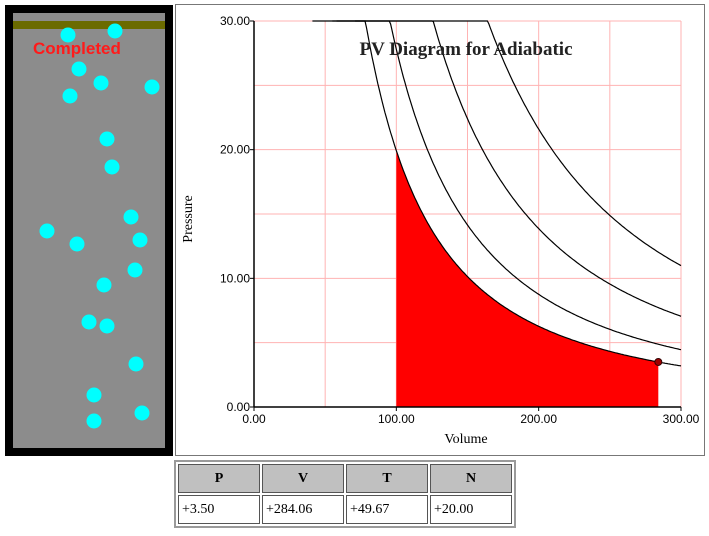 This screenshot has width=709, height=536. What do you see at coordinates (658, 361) in the screenshot?
I see `current-state-point` at bounding box center [658, 361].